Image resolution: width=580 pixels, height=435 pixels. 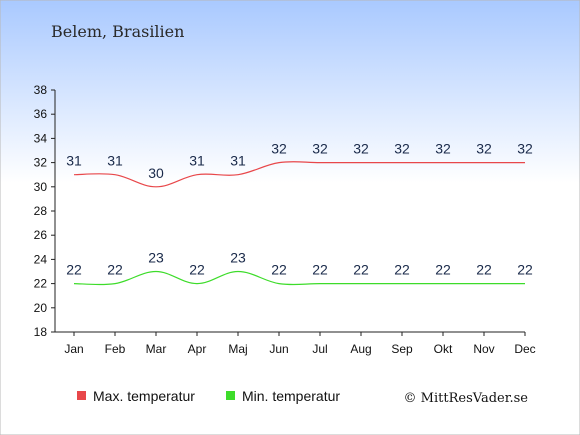 I want to click on series-line-max, so click(x=299, y=174).